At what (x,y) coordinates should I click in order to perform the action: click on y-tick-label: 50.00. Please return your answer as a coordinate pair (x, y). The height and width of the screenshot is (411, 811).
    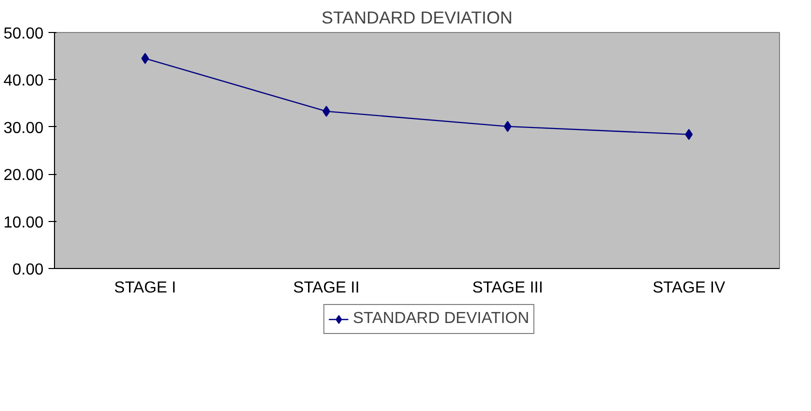
    Looking at the image, I should click on (23, 34).